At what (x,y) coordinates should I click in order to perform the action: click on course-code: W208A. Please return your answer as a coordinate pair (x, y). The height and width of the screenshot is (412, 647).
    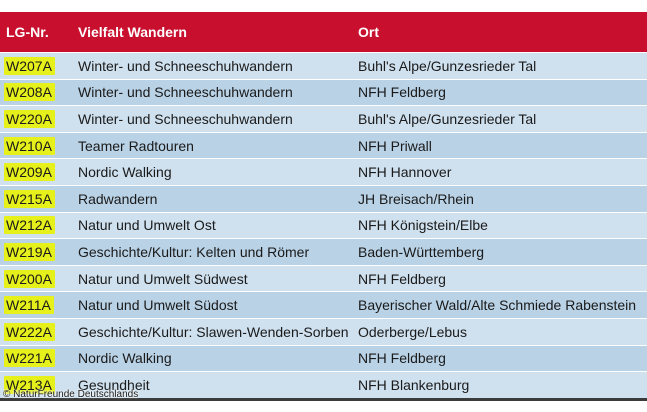
    Looking at the image, I should click on (29, 92).